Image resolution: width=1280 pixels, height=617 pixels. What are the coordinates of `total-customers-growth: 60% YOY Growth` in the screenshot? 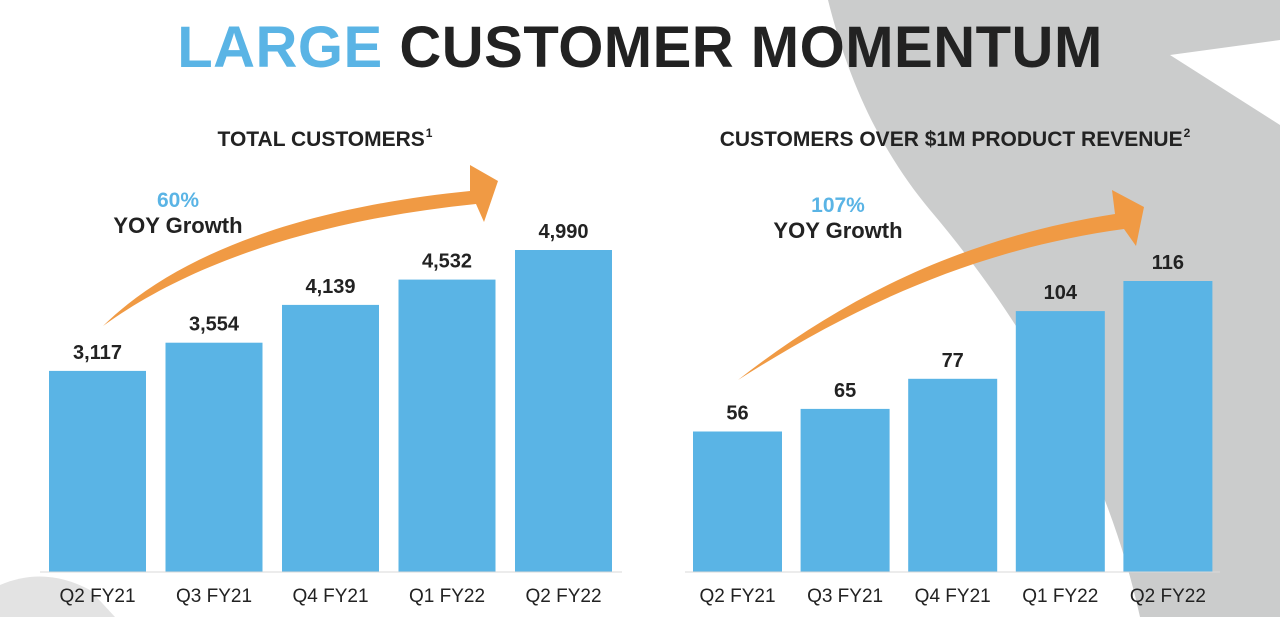 It's located at (178, 213).